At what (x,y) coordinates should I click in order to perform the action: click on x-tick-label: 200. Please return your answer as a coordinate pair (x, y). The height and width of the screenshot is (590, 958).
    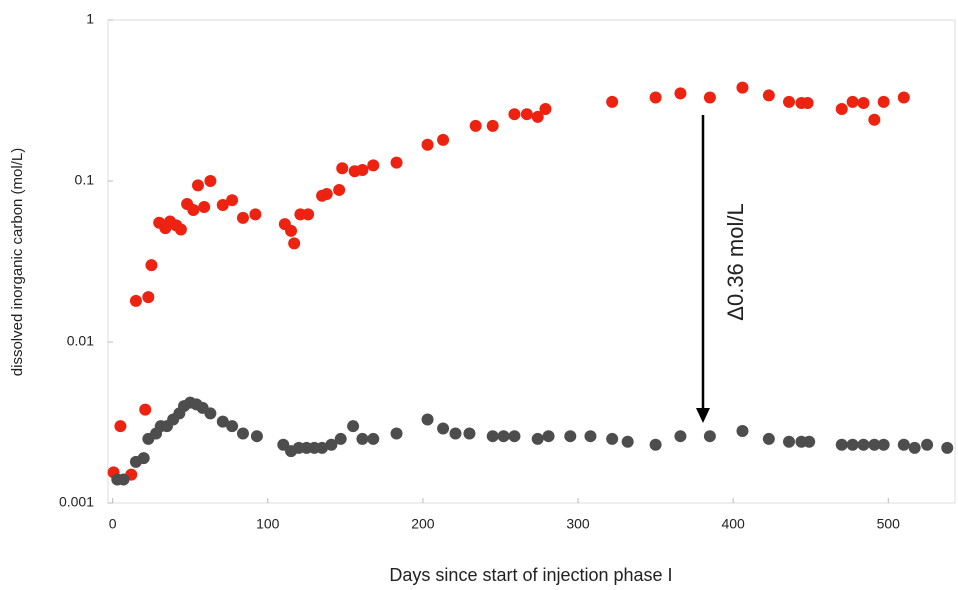
    Looking at the image, I should click on (423, 524).